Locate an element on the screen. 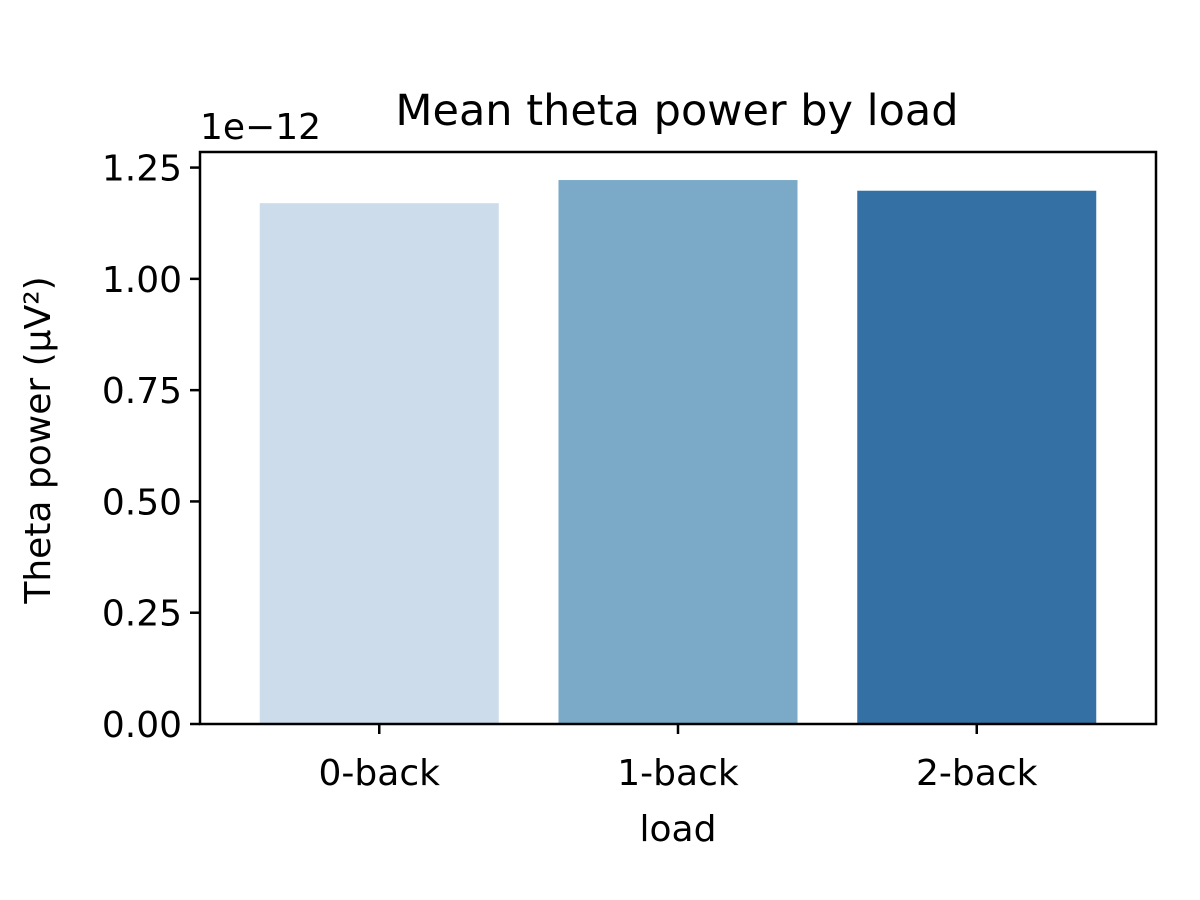  y-axis-label: Theta power (µV²) is located at coordinates (38, 440).